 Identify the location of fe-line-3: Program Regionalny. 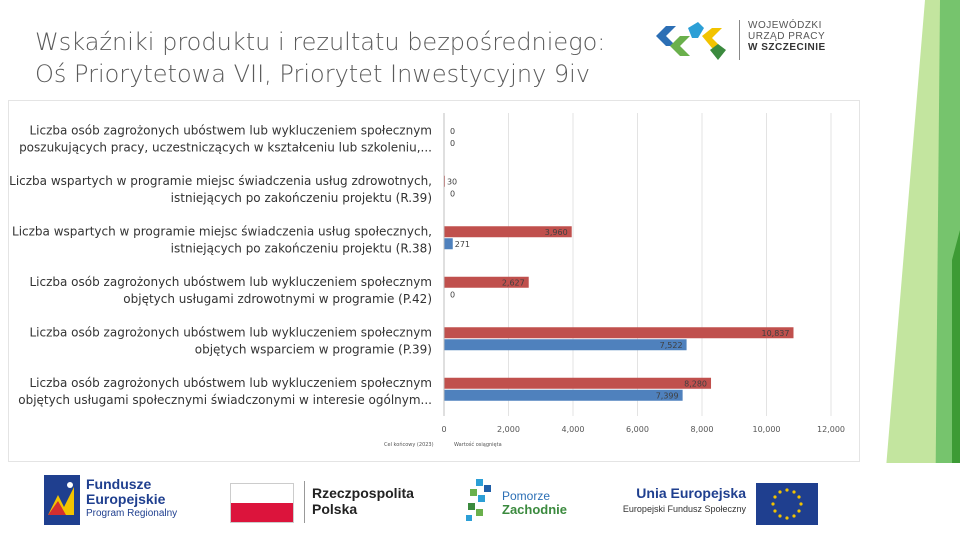
(132, 513).